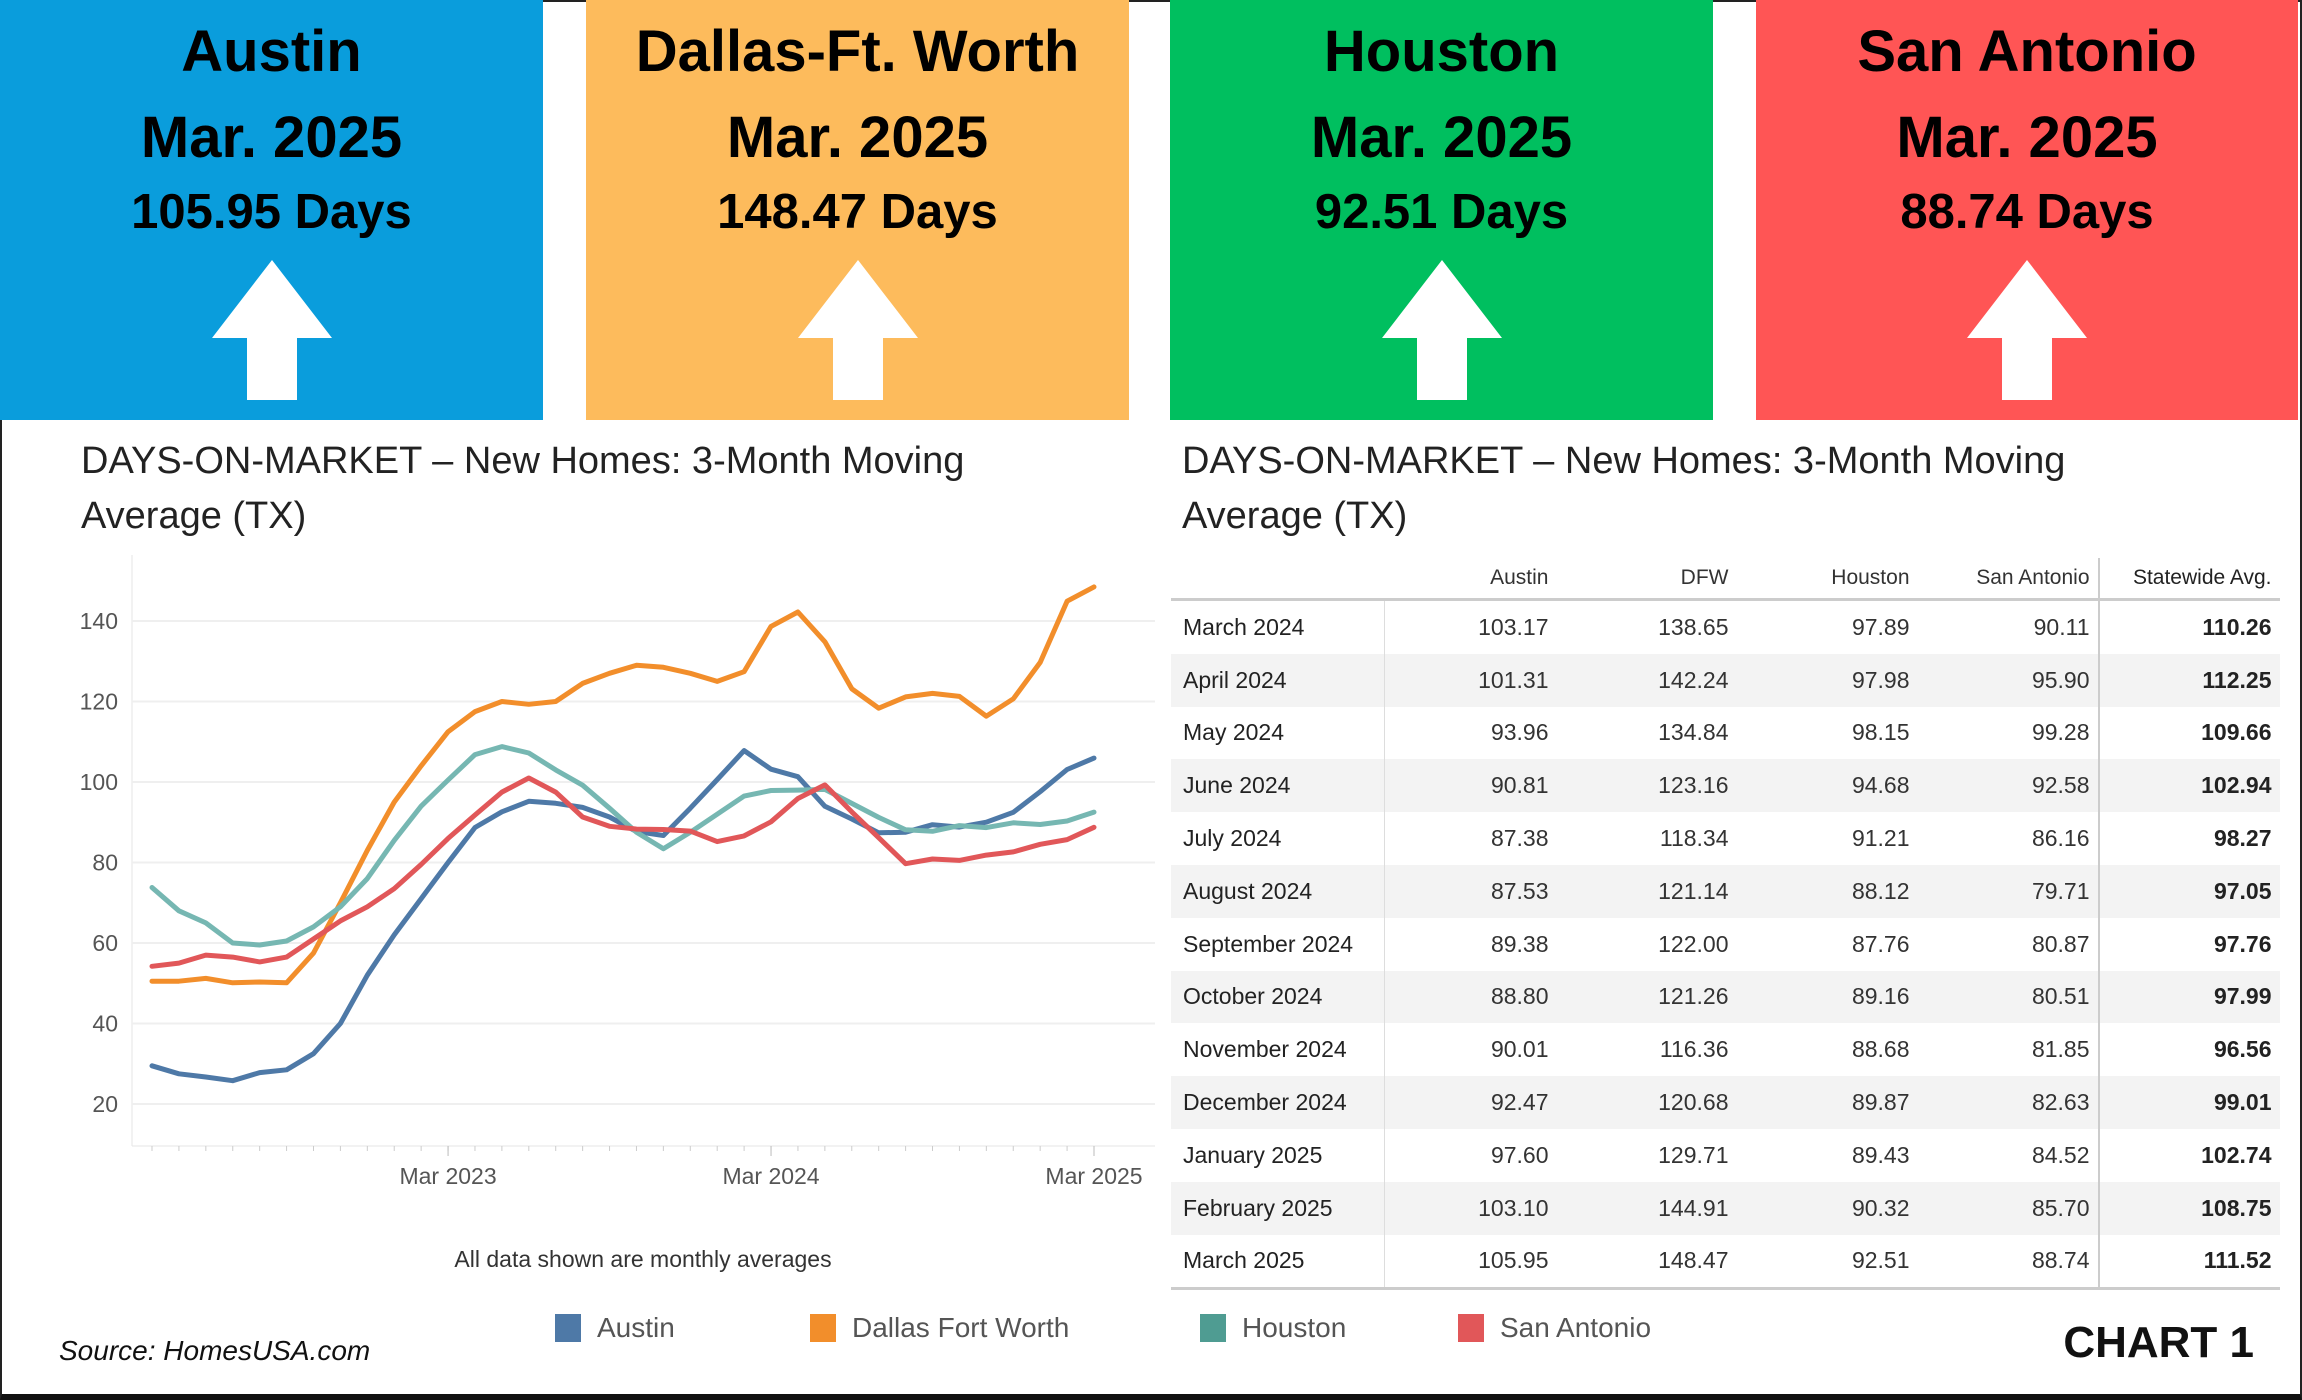  Describe the element at coordinates (2188, 786) in the screenshot. I see `table-cell: 102.94` at that location.